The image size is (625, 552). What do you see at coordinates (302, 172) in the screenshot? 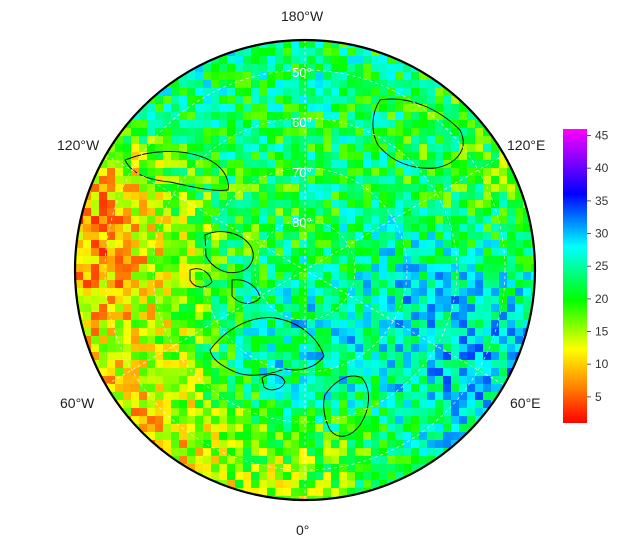
I see `latitude-label-70: 70°` at bounding box center [302, 172].